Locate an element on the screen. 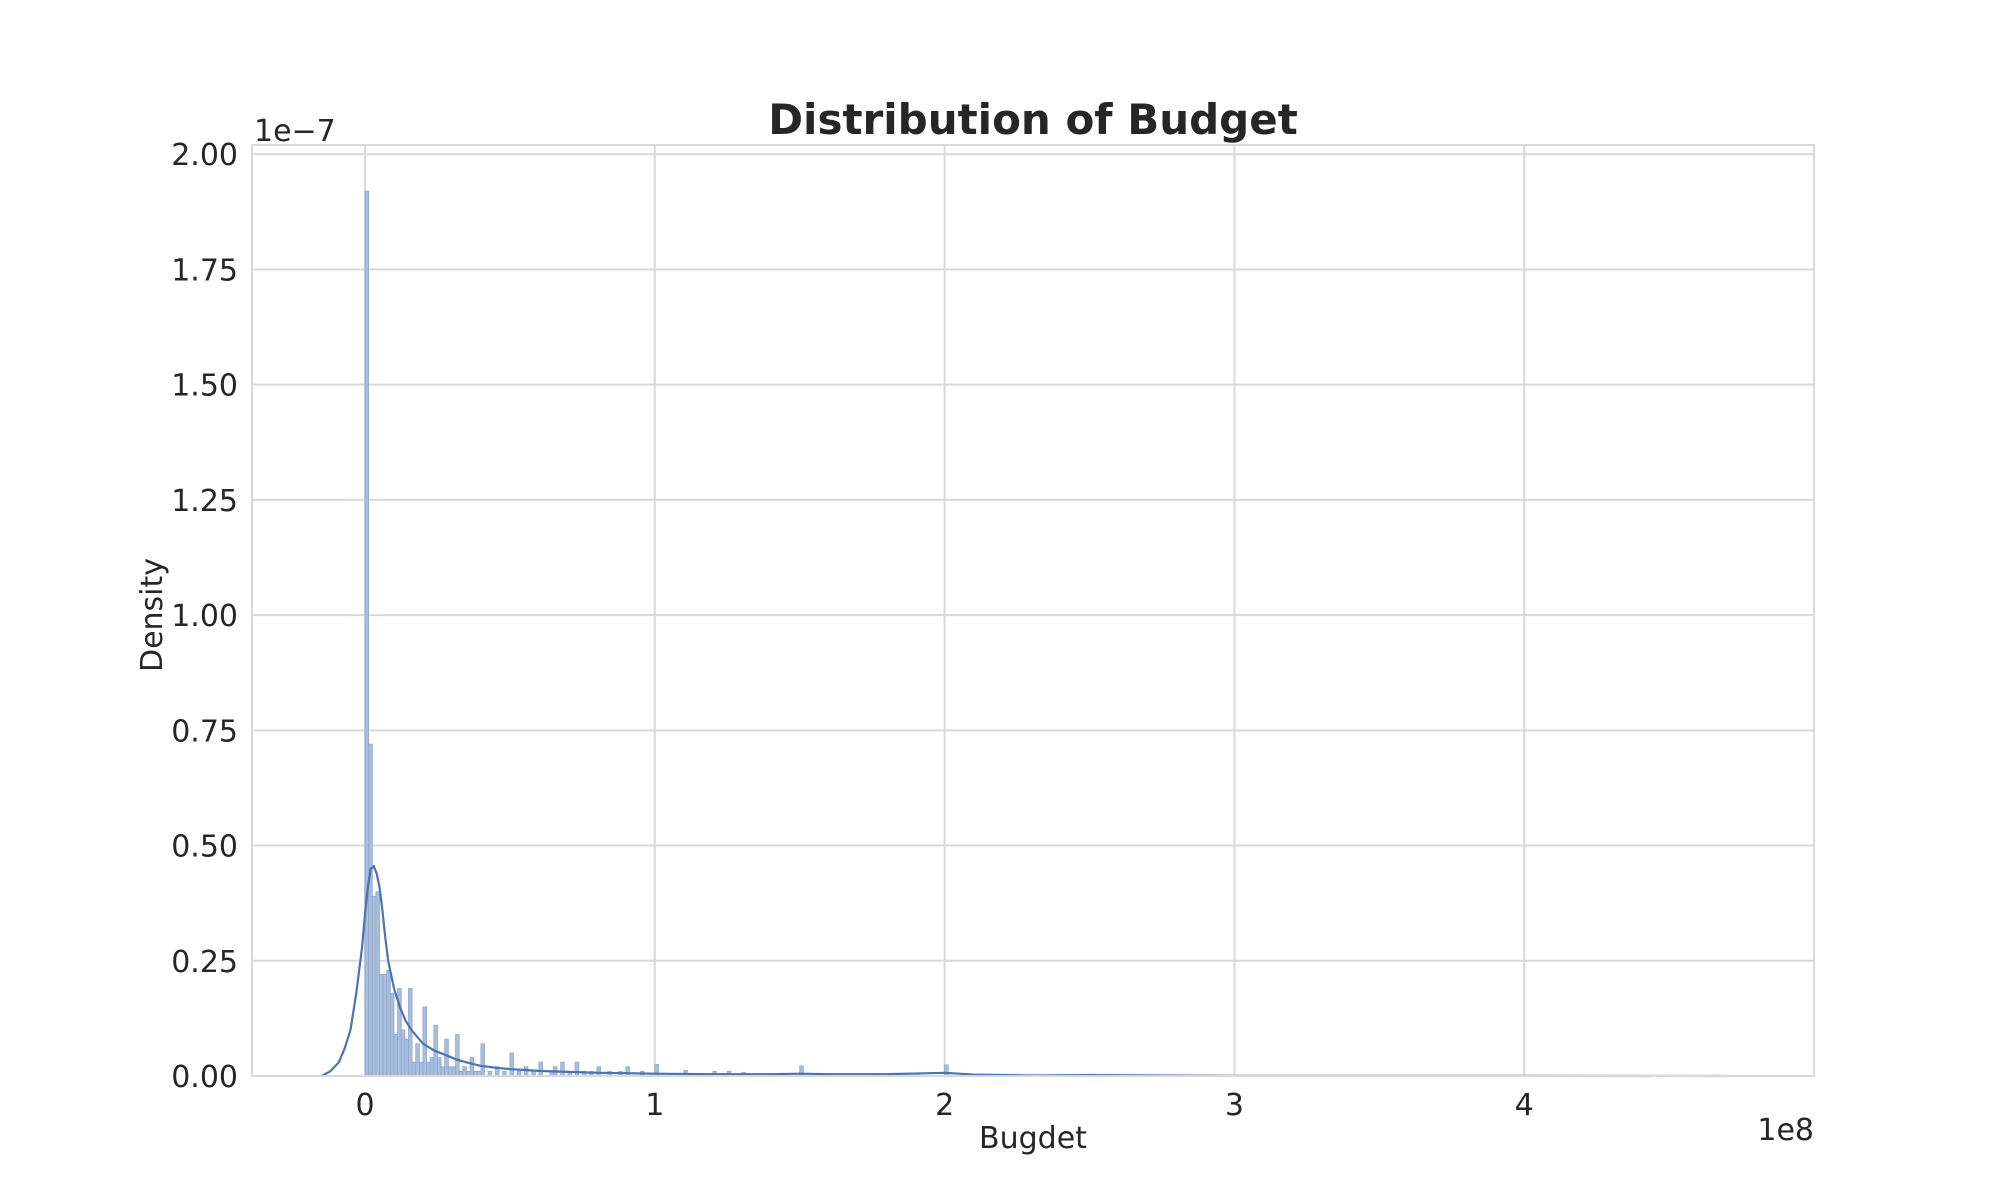  y-offset-text: 1e−7 is located at coordinates (295, 131).